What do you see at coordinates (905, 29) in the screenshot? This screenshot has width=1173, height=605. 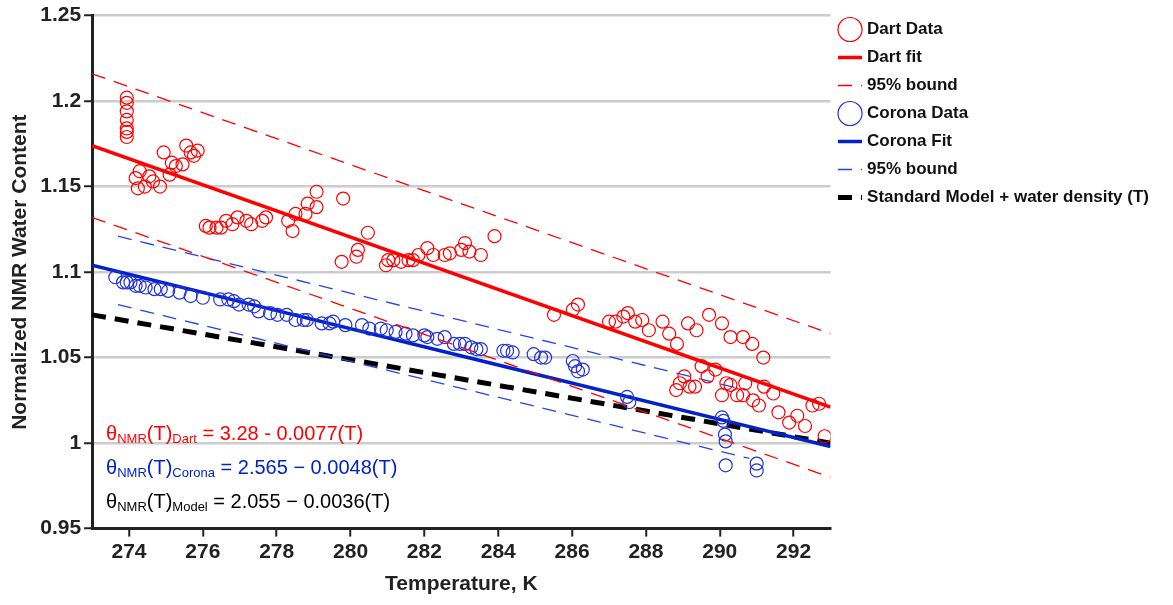 I see `legend-label: Dart Data` at bounding box center [905, 29].